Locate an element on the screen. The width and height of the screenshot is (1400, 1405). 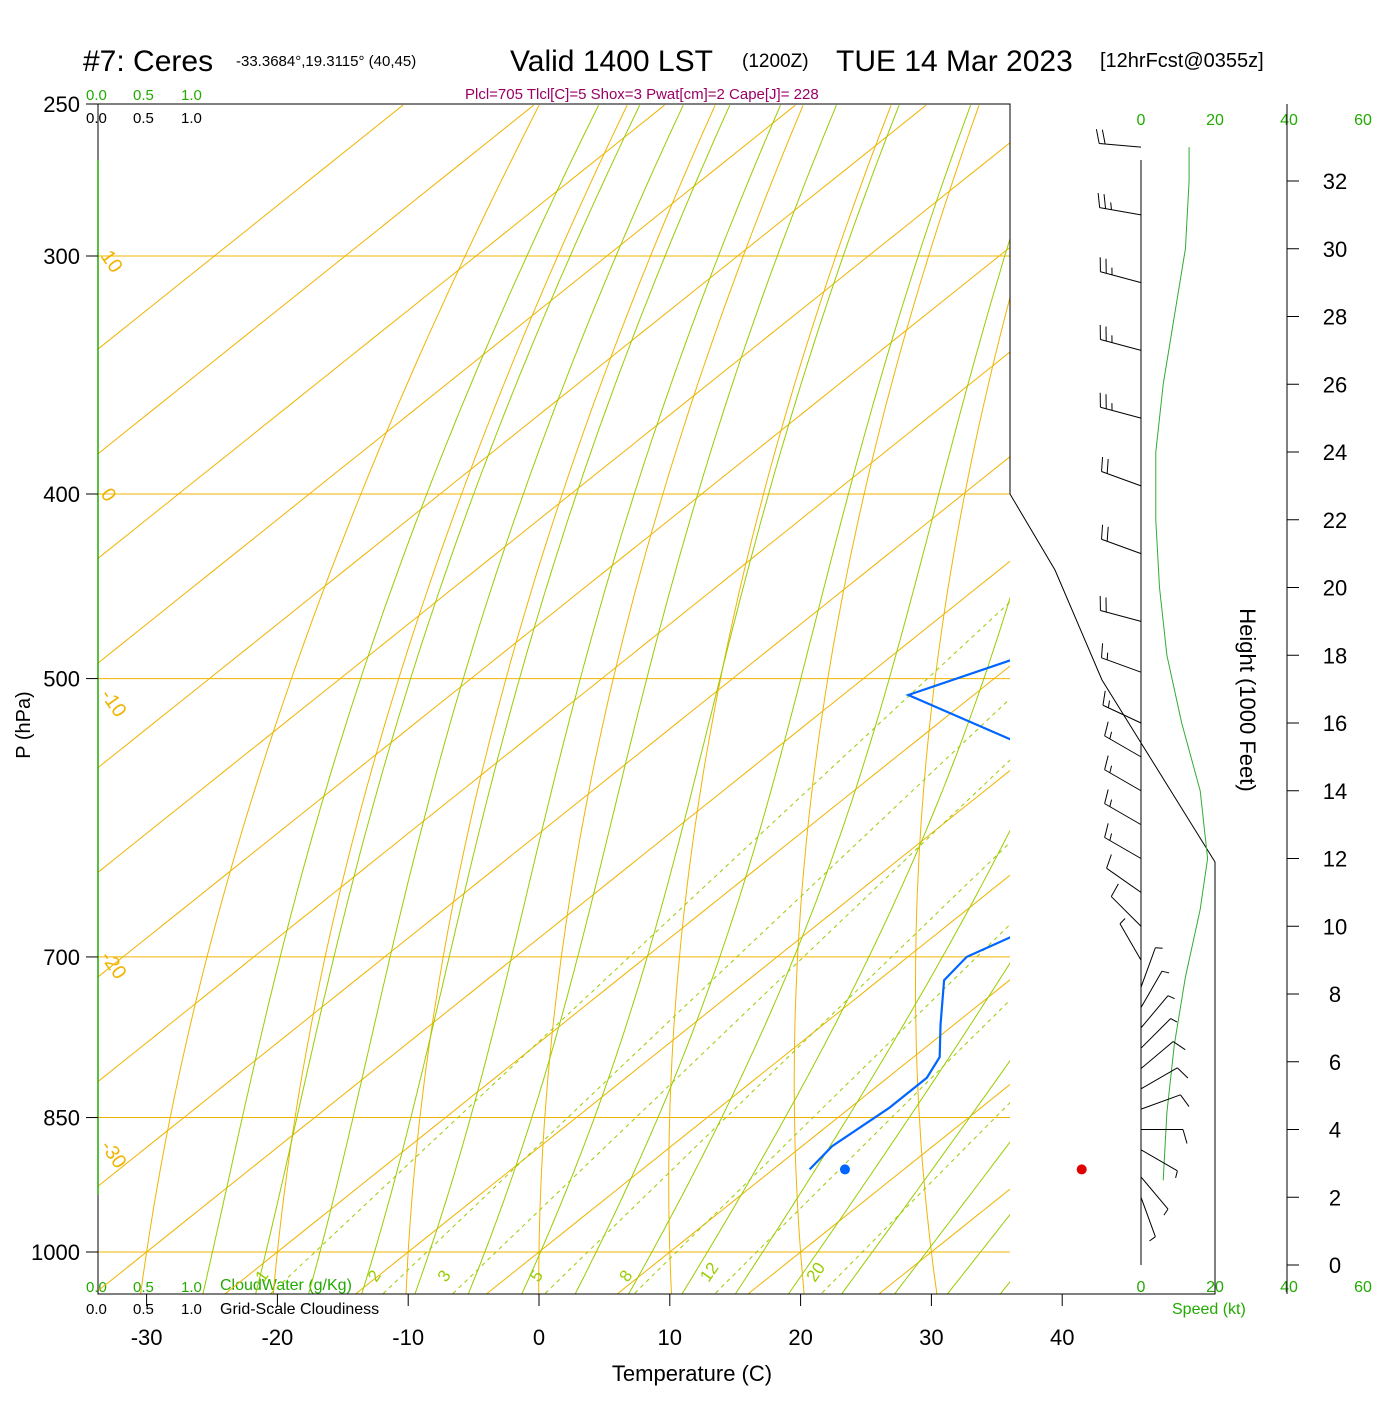
cloud-water-tick-top: 0.5 is located at coordinates (143, 95).